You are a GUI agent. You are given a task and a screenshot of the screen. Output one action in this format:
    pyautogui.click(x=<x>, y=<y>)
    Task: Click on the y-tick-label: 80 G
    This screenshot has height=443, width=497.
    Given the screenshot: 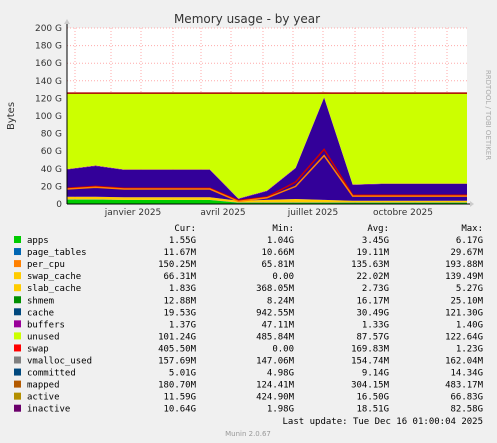 What is the action you would take?
    pyautogui.click(x=51, y=135)
    